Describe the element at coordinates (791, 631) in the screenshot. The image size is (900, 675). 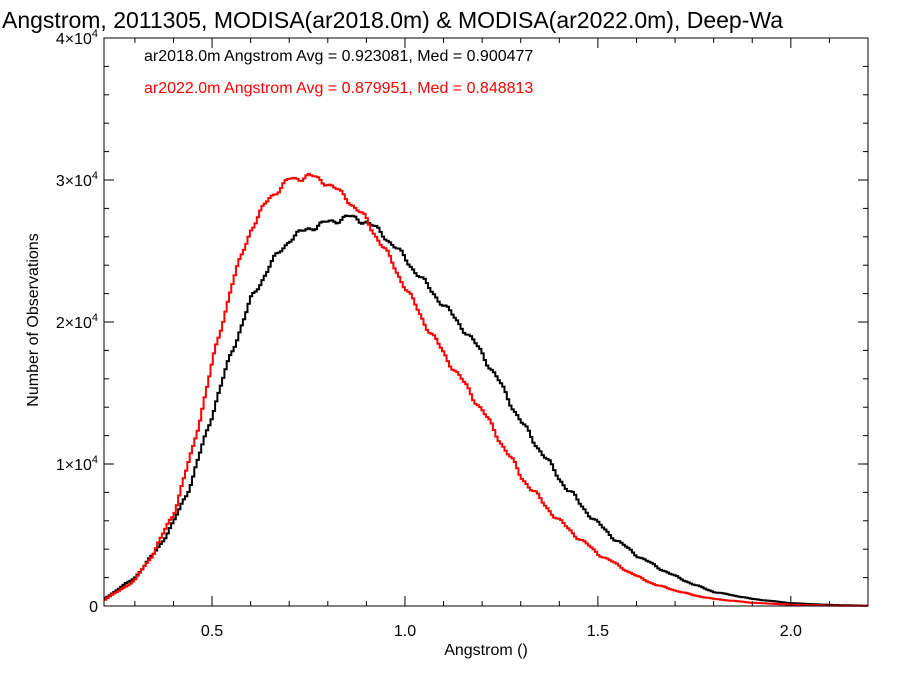
I see `x-tick-label: 2.0` at that location.